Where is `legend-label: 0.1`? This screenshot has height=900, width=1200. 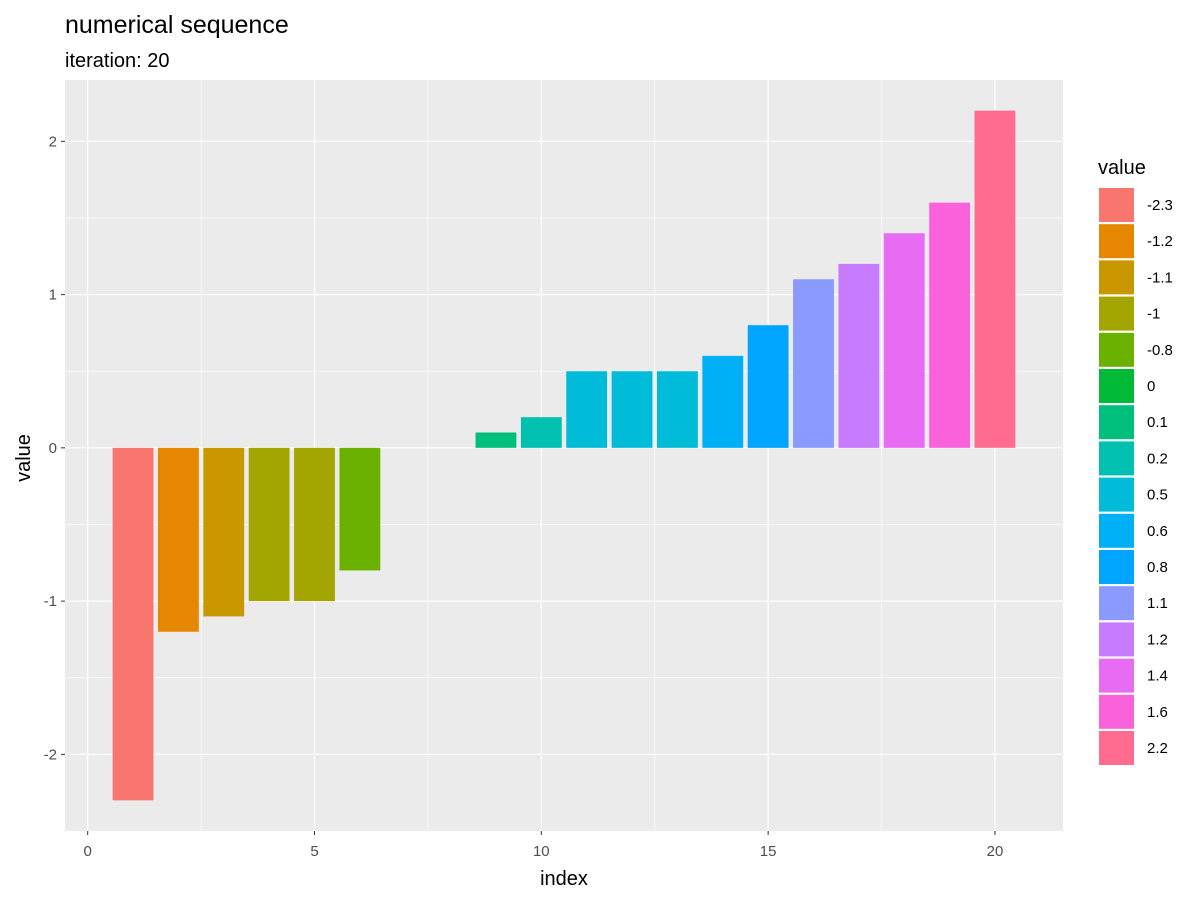 legend-label: 0.1 is located at coordinates (1157, 422).